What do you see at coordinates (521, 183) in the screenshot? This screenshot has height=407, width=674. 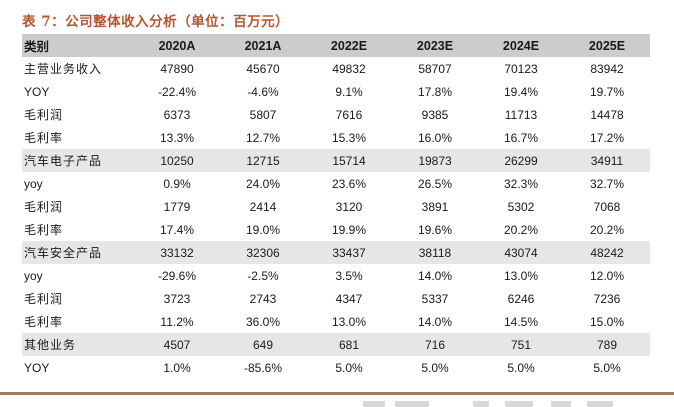 I see `row-value: 32.3%` at bounding box center [521, 183].